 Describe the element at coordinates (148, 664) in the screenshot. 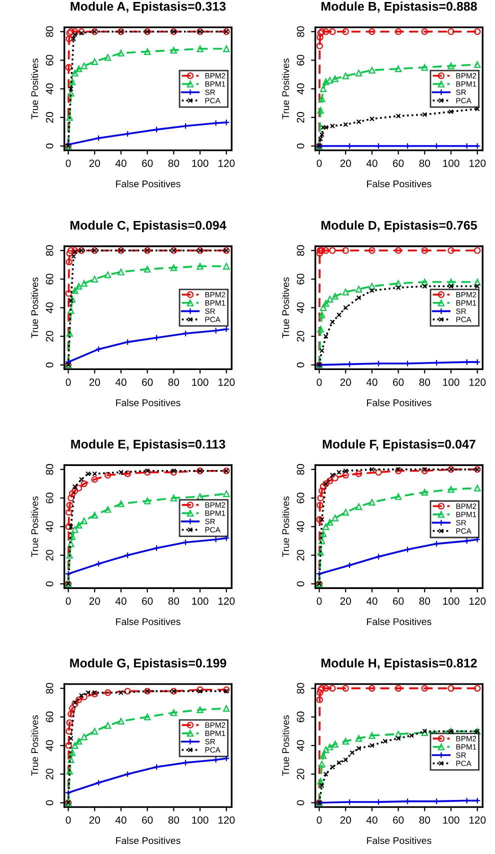

I see `chart-title: Module G, Epistasis=0.199` at that location.